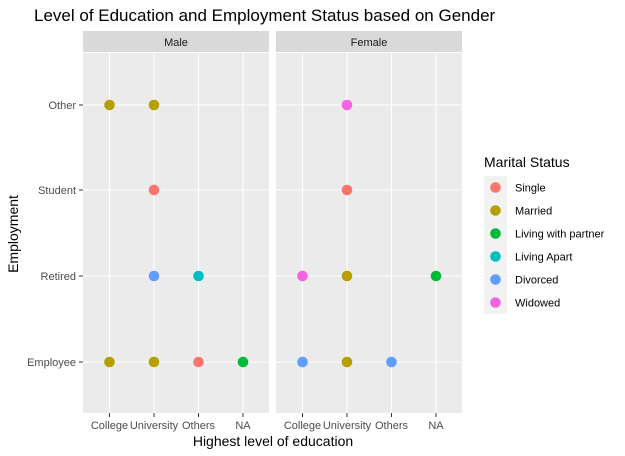 The height and width of the screenshot is (456, 625). What do you see at coordinates (57, 191) in the screenshot?
I see `y-tick-label: Student` at bounding box center [57, 191].